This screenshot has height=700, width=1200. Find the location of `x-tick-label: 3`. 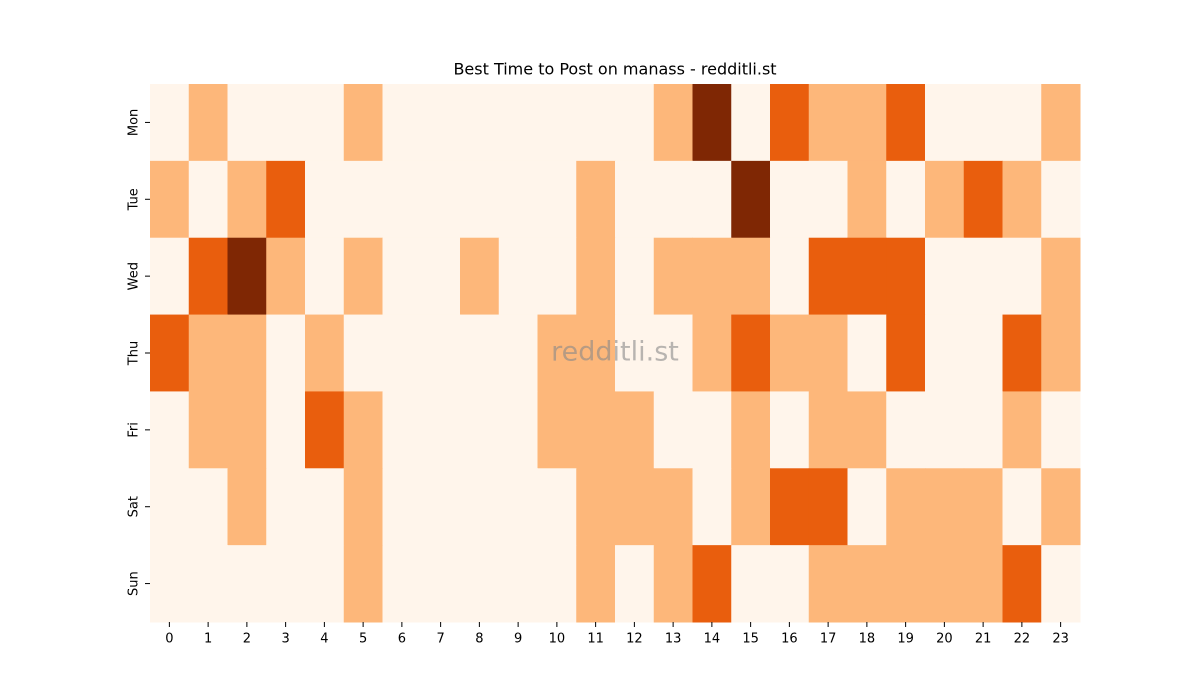

x-tick-label: 3 is located at coordinates (285, 639).